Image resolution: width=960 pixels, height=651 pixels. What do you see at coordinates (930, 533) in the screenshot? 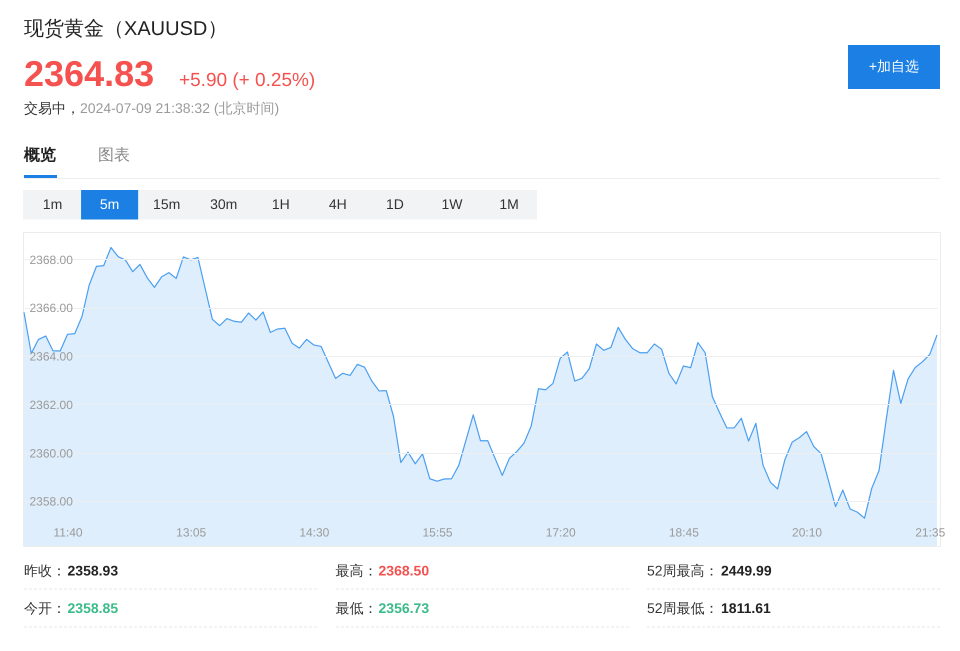
I see `x-tick-label: 21:35` at bounding box center [930, 533].